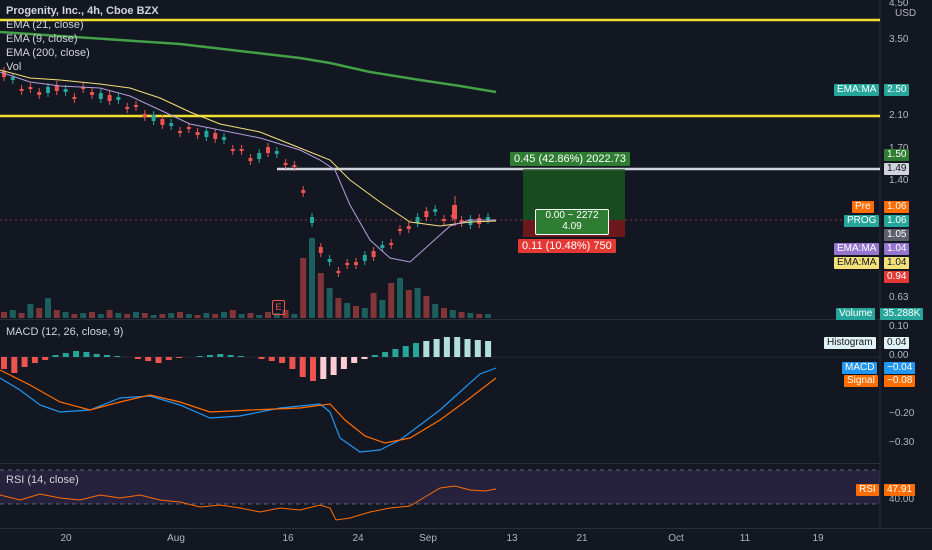 The image size is (932, 550). I want to click on rsi-title: RSI (14, close), so click(42, 480).